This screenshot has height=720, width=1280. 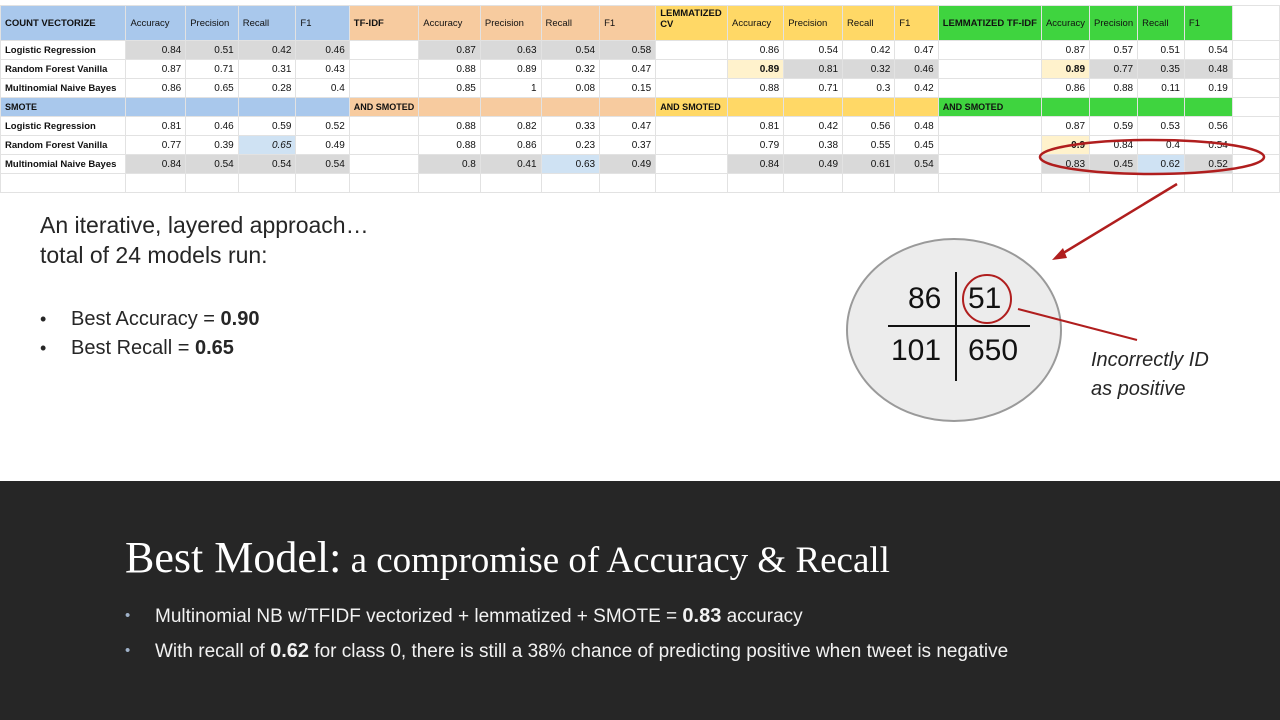 What do you see at coordinates (692, 23) in the screenshot?
I see `header-lemmatized-cv: LEMMATIZED CV` at bounding box center [692, 23].